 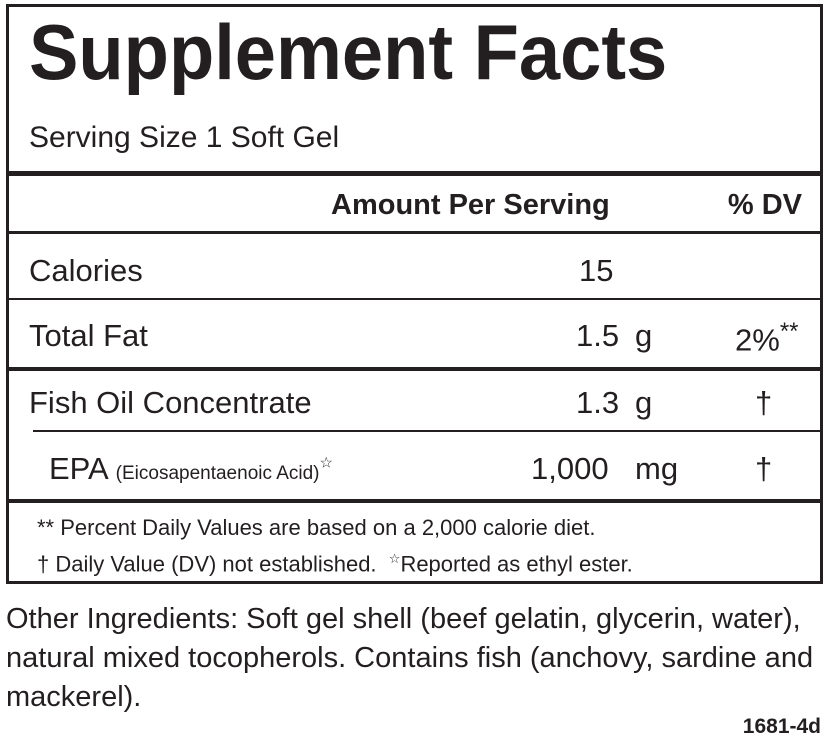 I want to click on row-epa-label: EPA (Eicosapentaenoic Acid)☆, so click(x=191, y=468).